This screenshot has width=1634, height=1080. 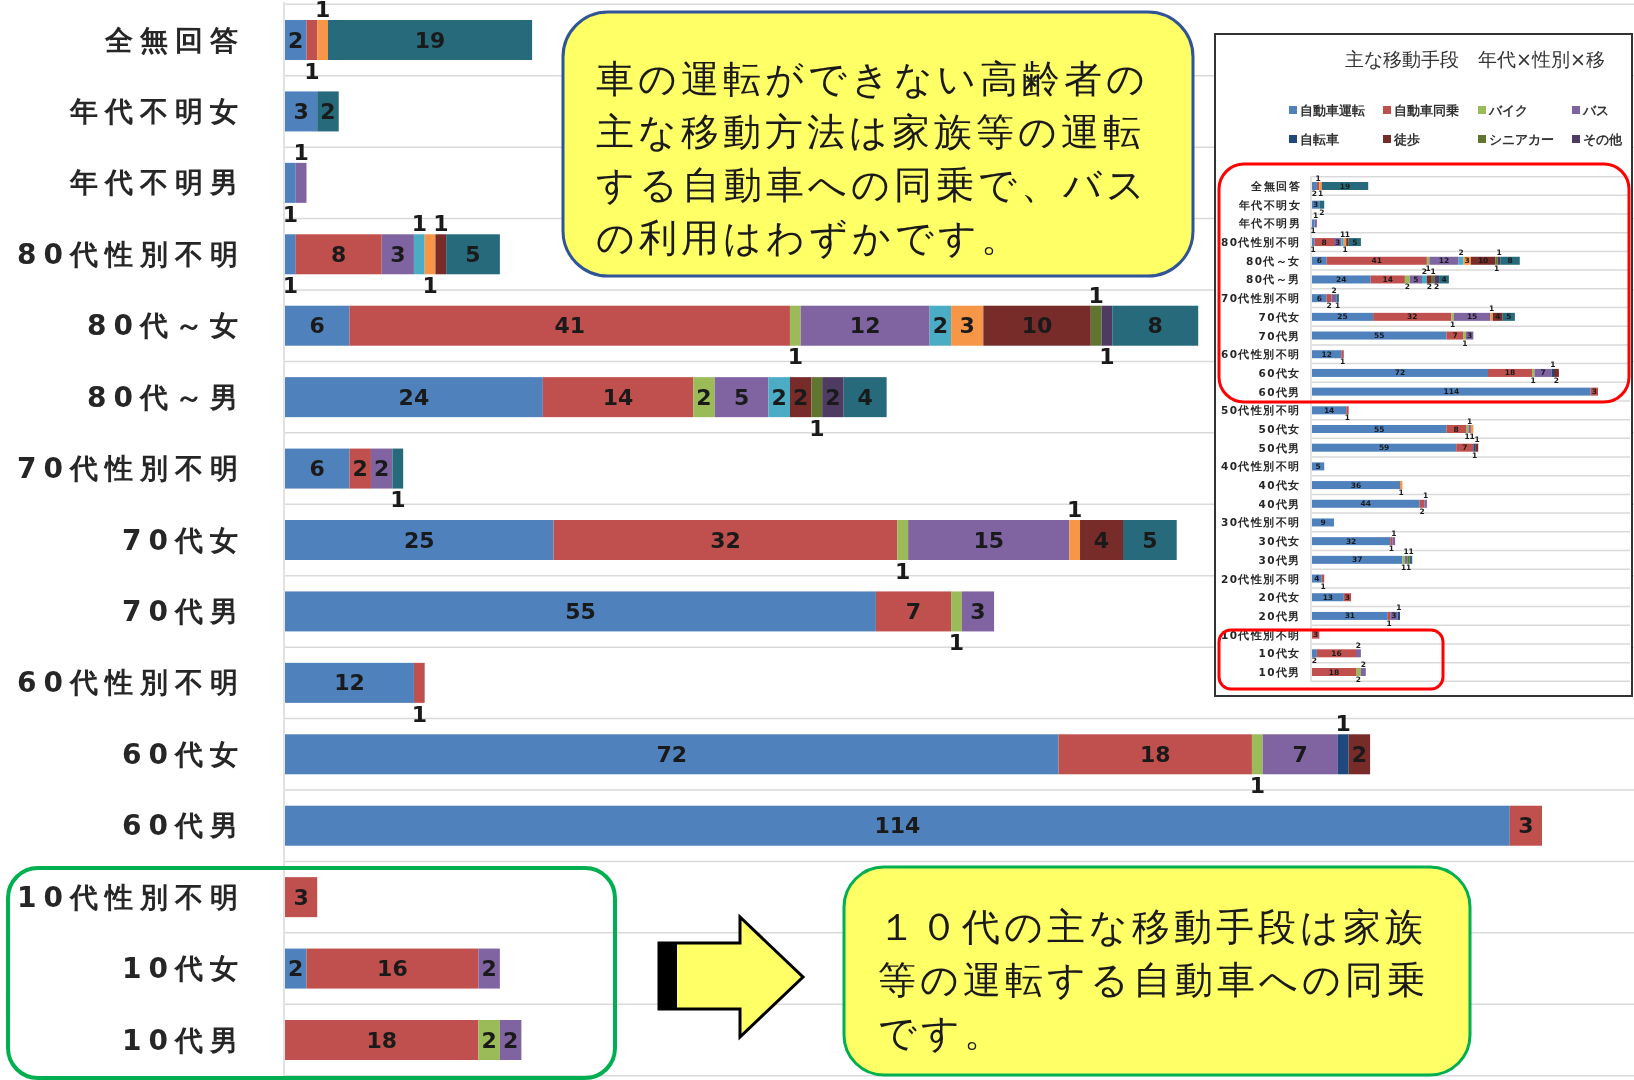 What do you see at coordinates (865, 326) in the screenshot?
I see `data-label: 12` at bounding box center [865, 326].